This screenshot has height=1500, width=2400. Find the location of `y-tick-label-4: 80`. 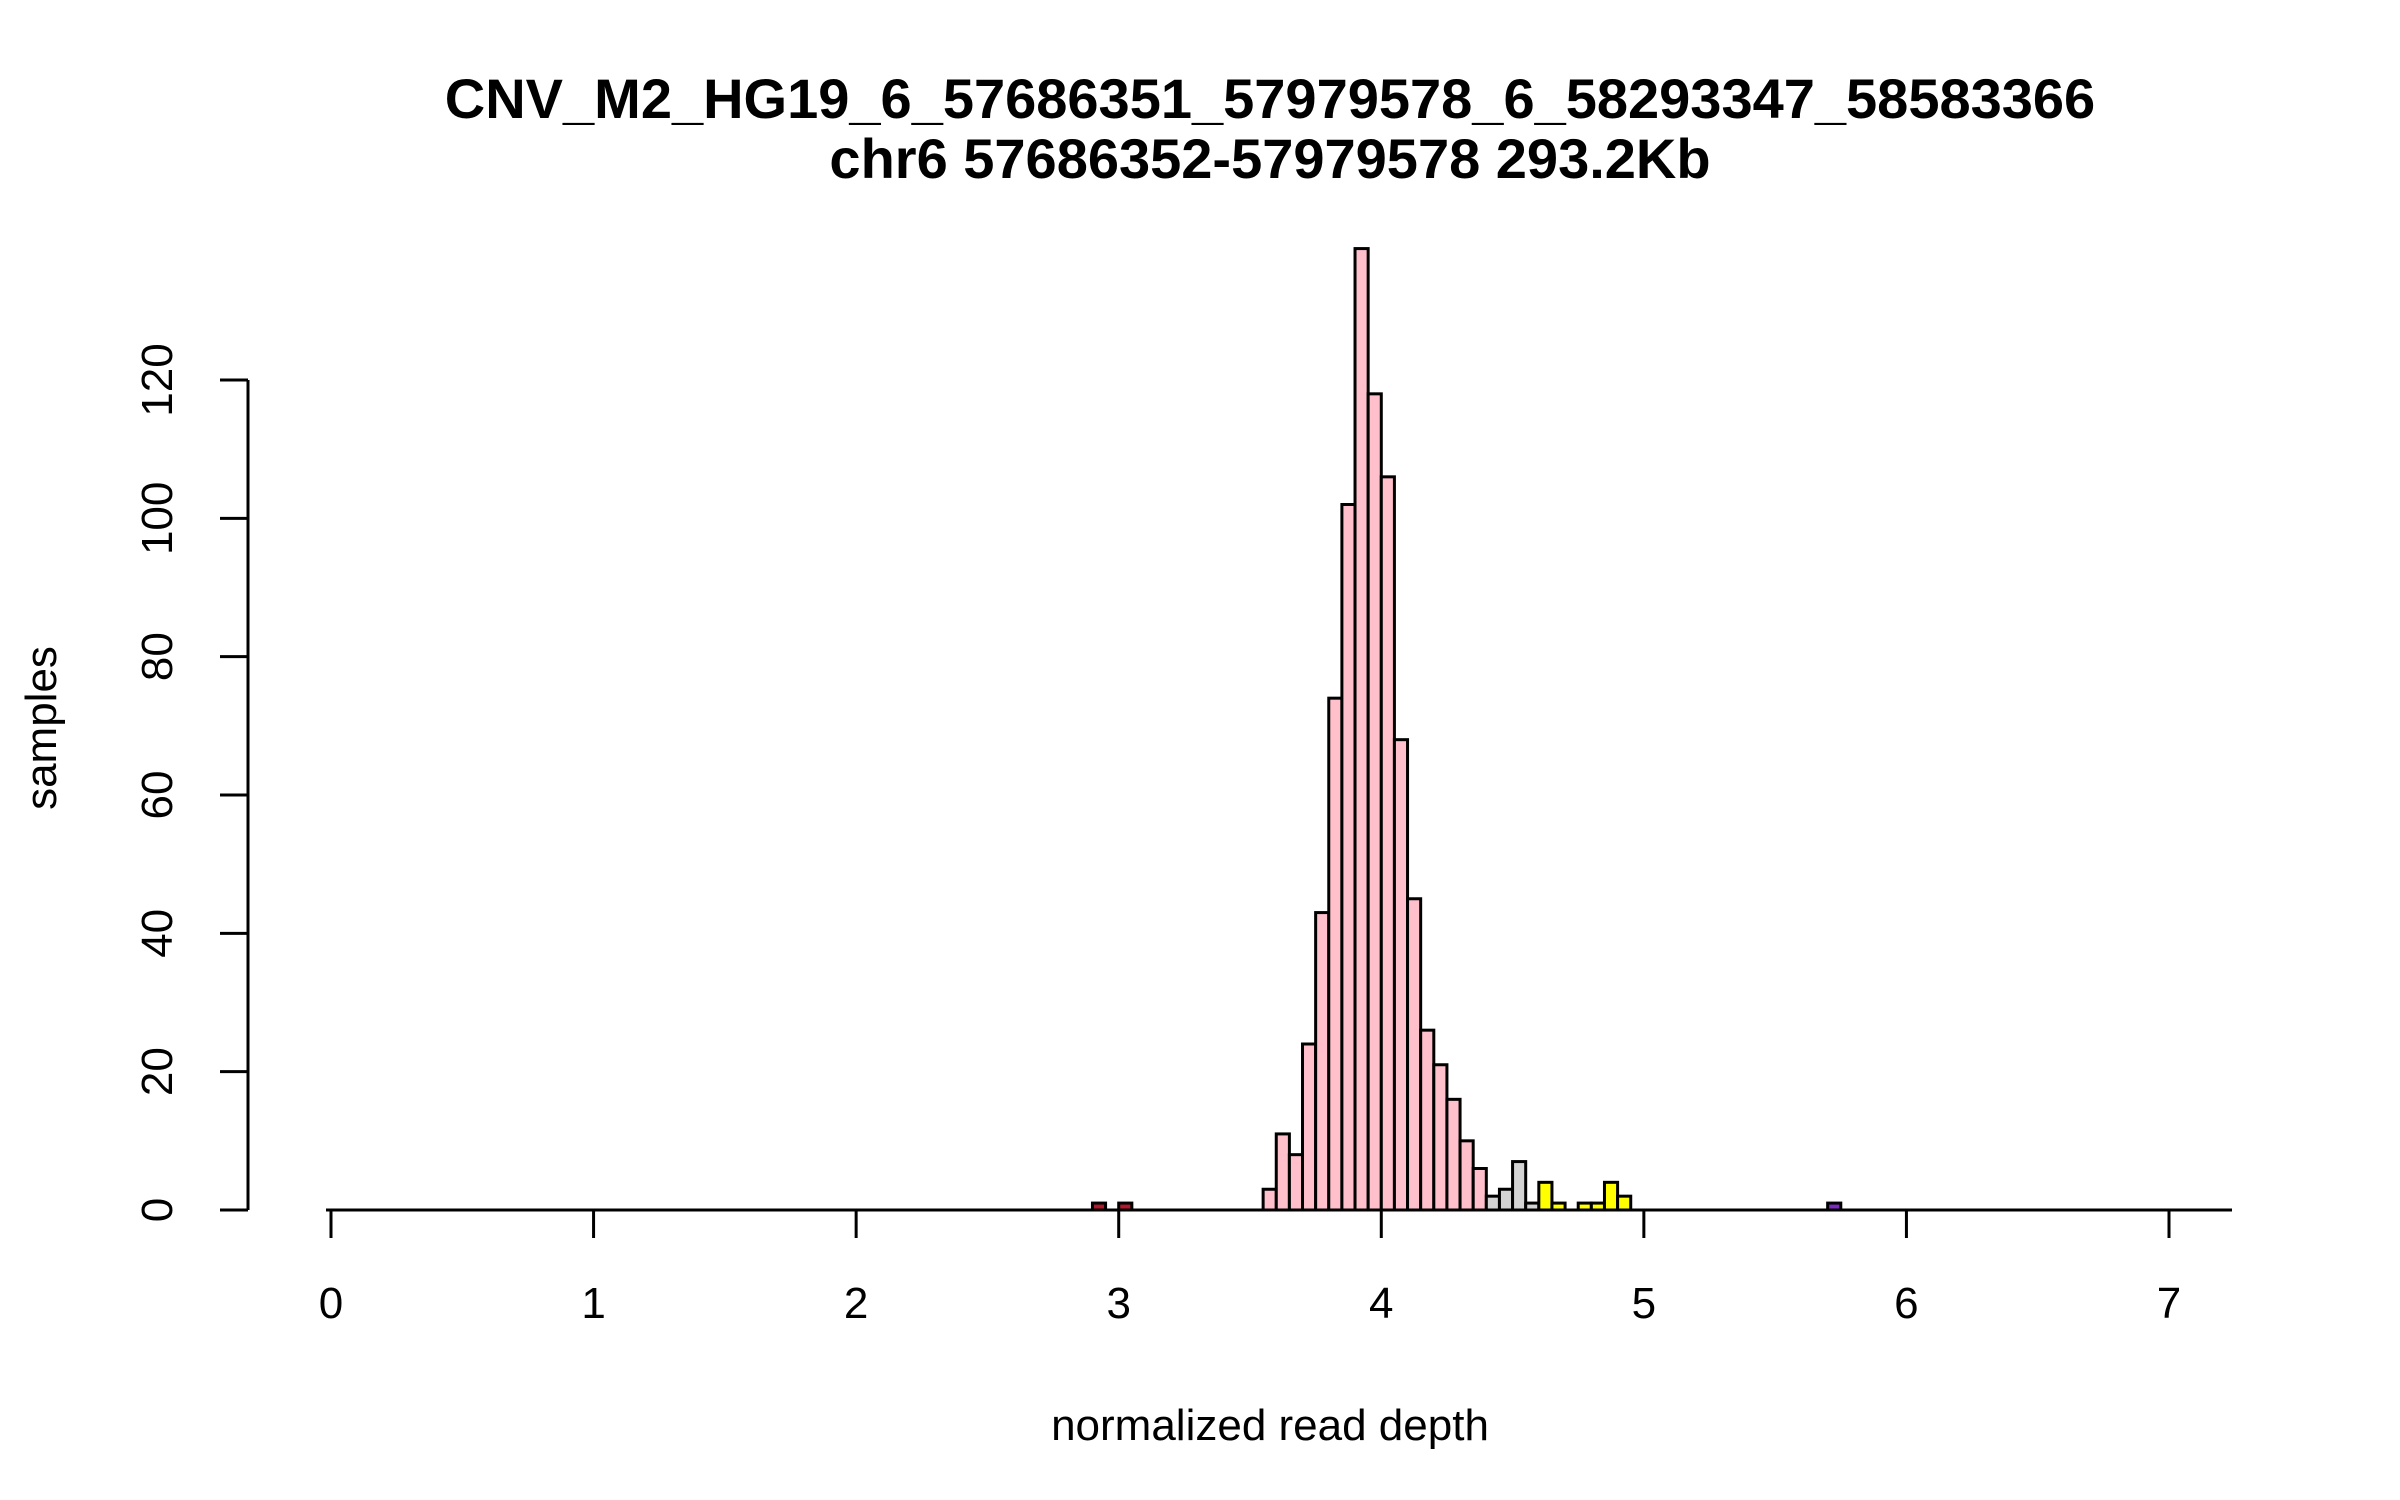

y-tick-label-4: 80 is located at coordinates (157, 656).